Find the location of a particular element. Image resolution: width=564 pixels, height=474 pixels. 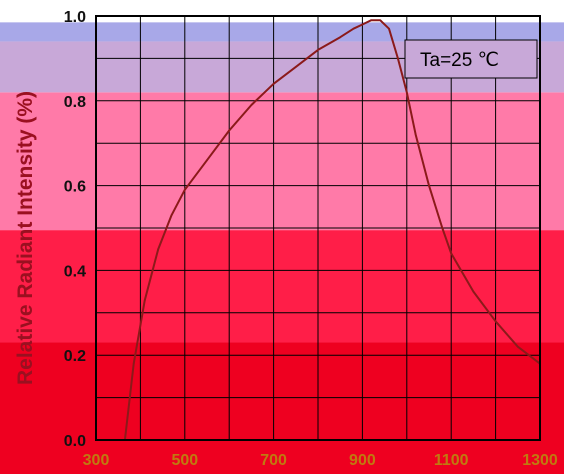

y-tick-label: 0.0 is located at coordinates (75, 441).